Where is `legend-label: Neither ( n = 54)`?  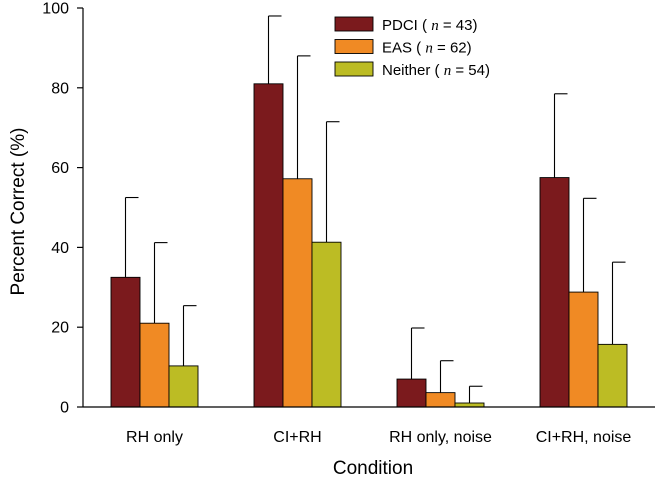
legend-label: Neither ( n = 54) is located at coordinates (436, 70).